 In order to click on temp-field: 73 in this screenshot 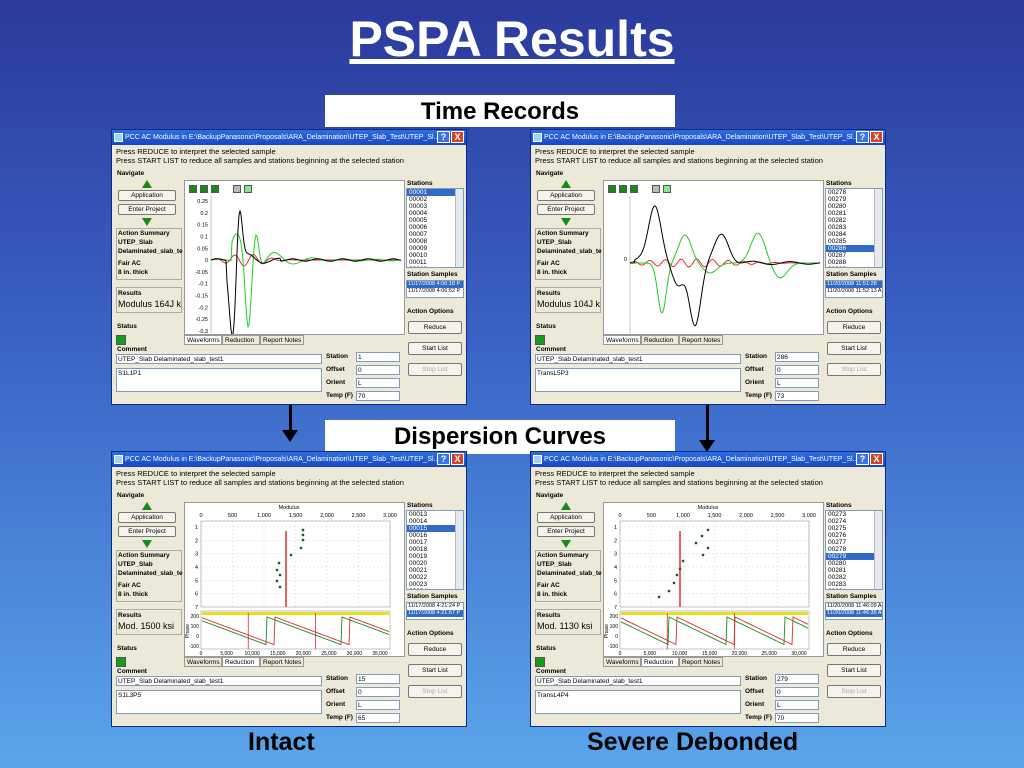, I will do `click(797, 396)`.